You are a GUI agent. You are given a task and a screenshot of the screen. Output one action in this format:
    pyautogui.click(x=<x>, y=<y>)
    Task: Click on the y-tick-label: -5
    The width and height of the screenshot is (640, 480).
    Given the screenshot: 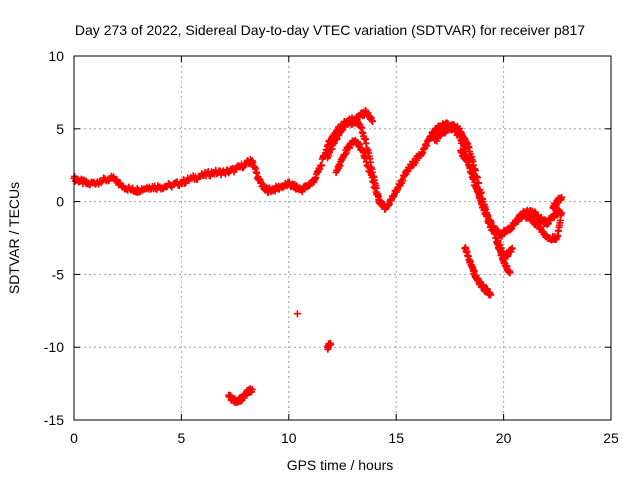 What is the action you would take?
    pyautogui.click(x=58, y=274)
    